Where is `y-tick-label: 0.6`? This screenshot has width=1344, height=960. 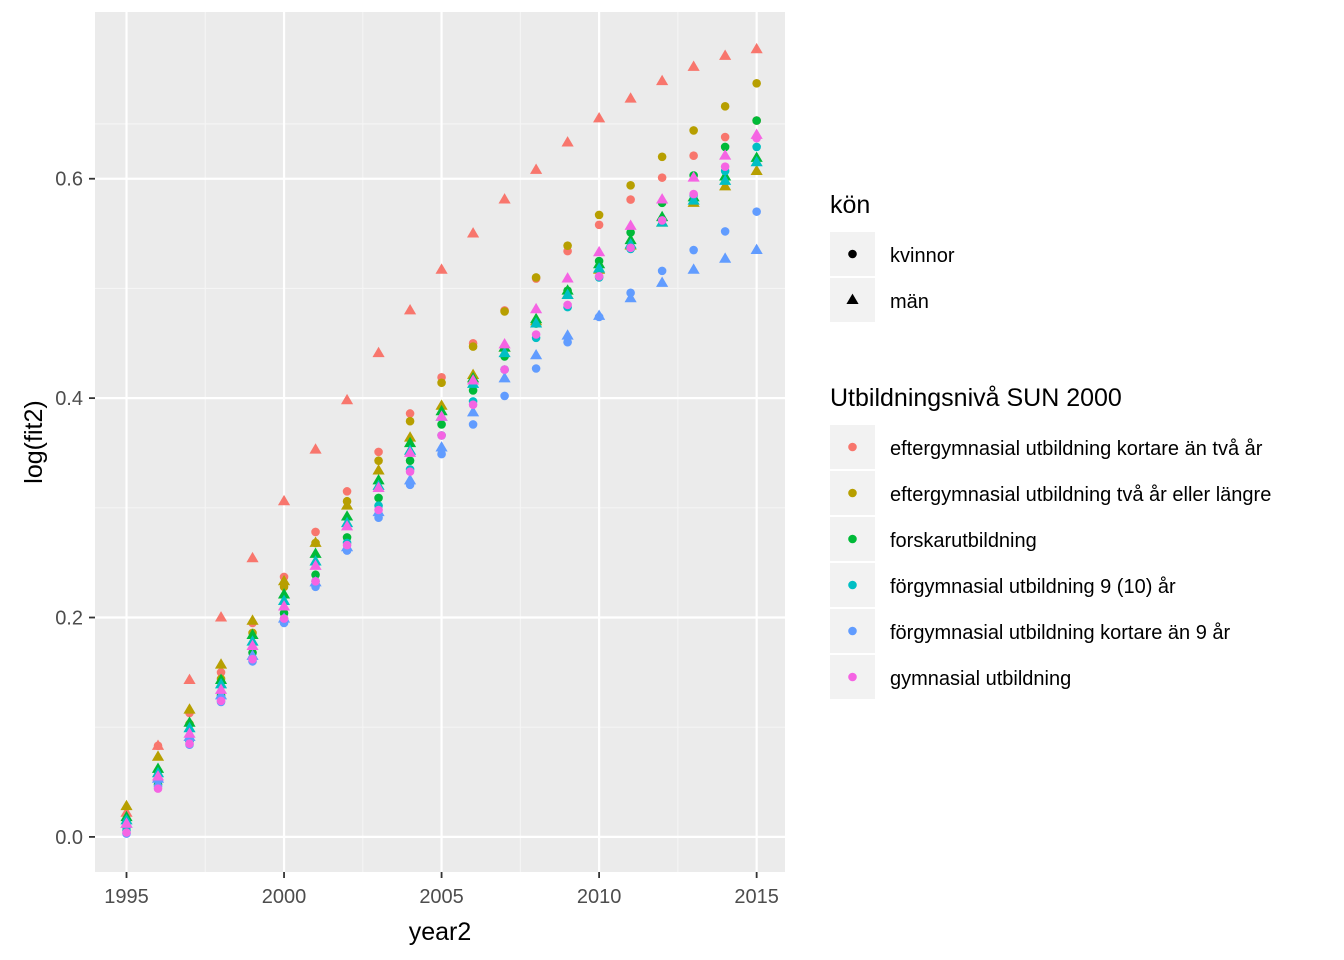
y-tick-label: 0.6 is located at coordinates (69, 180).